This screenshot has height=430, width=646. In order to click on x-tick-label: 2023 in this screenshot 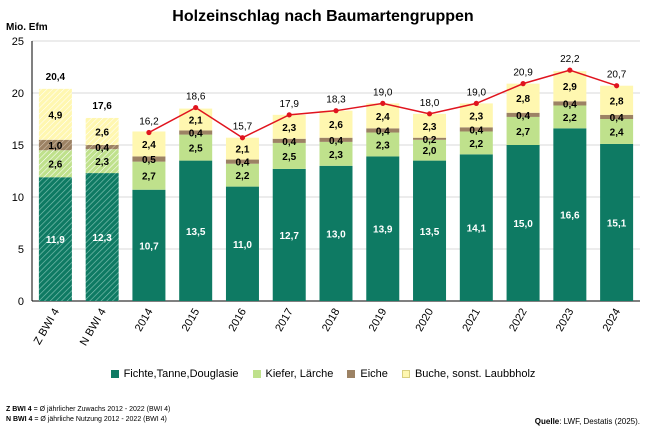, I will do `click(565, 320)`.